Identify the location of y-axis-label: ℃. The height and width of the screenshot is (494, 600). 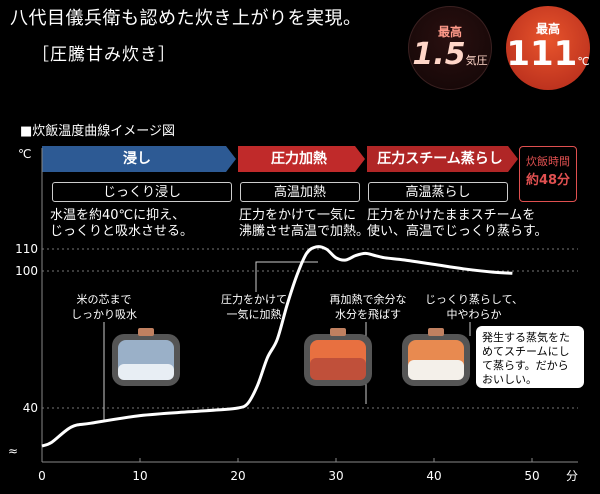
(24, 154).